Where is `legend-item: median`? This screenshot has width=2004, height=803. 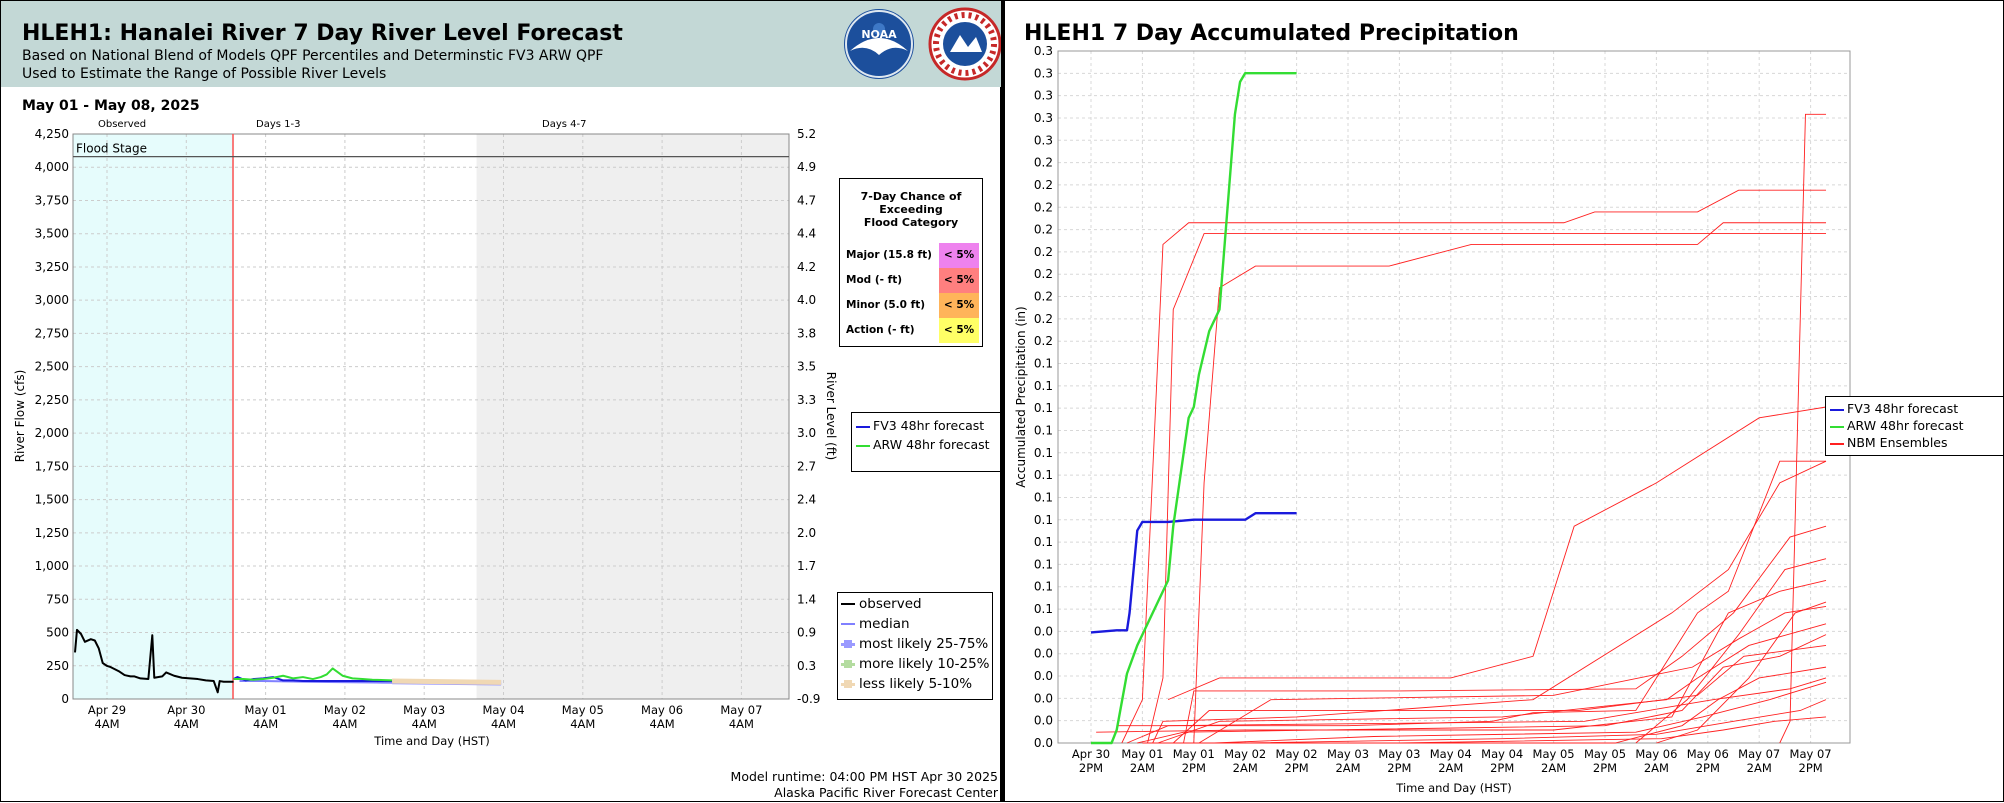 legend-item: median is located at coordinates (916, 626).